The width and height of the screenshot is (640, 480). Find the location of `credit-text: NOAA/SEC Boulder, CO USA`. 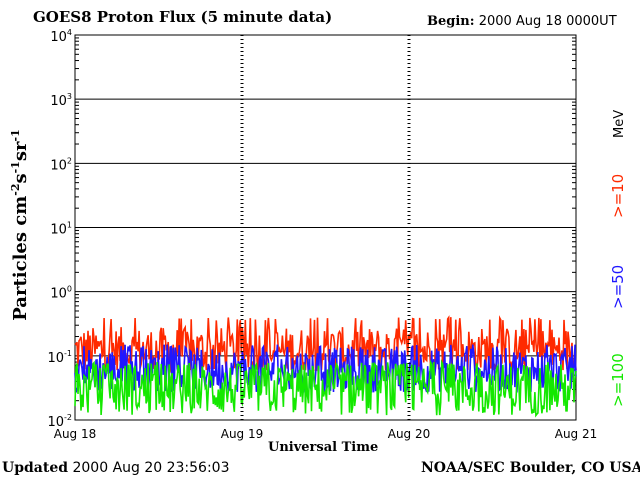

credit-text: NOAA/SEC Boulder, CO USA is located at coordinates (530, 468).